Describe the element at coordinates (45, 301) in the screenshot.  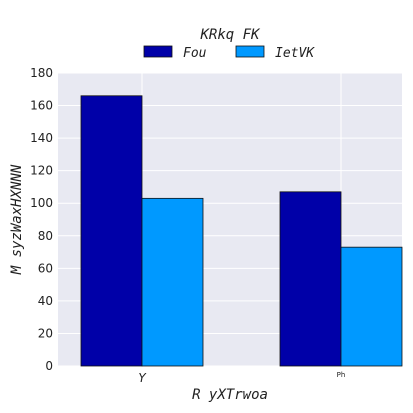
I see `y-tick-label: 40` at that location.